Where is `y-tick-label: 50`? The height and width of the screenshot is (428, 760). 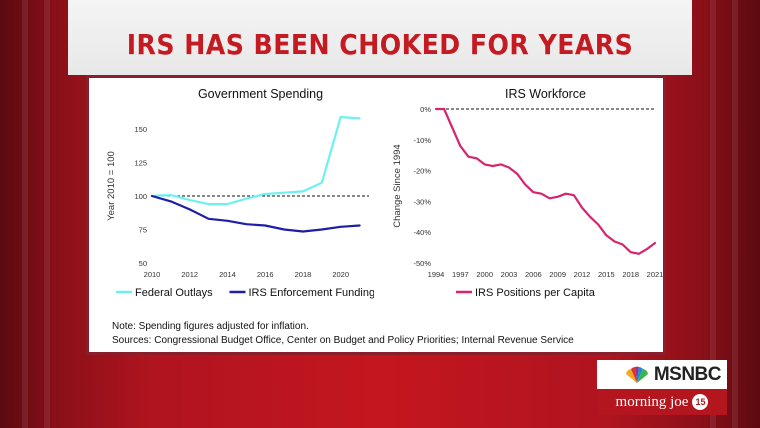 y-tick-label: 50 is located at coordinates (143, 263).